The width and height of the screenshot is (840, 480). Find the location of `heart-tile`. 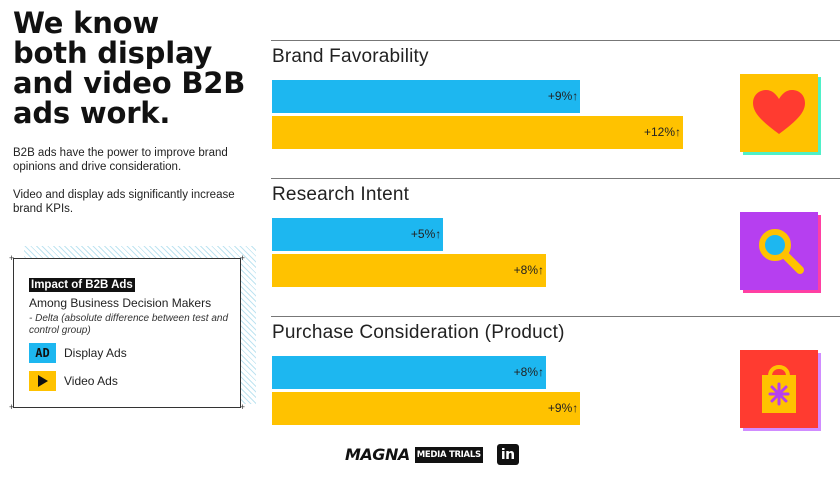

heart-tile is located at coordinates (780, 114).